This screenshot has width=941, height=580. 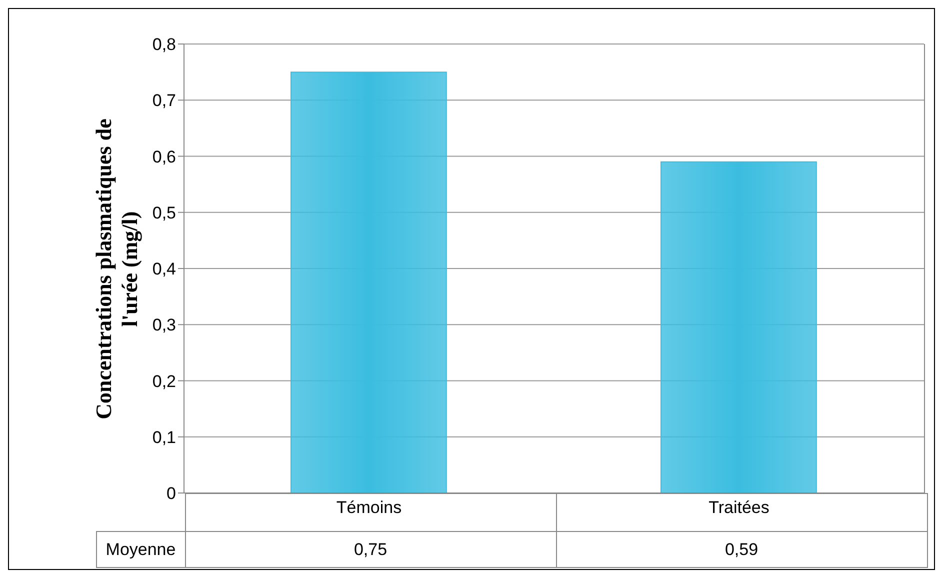 I want to click on y-tick-label: 0,5, so click(x=164, y=212).